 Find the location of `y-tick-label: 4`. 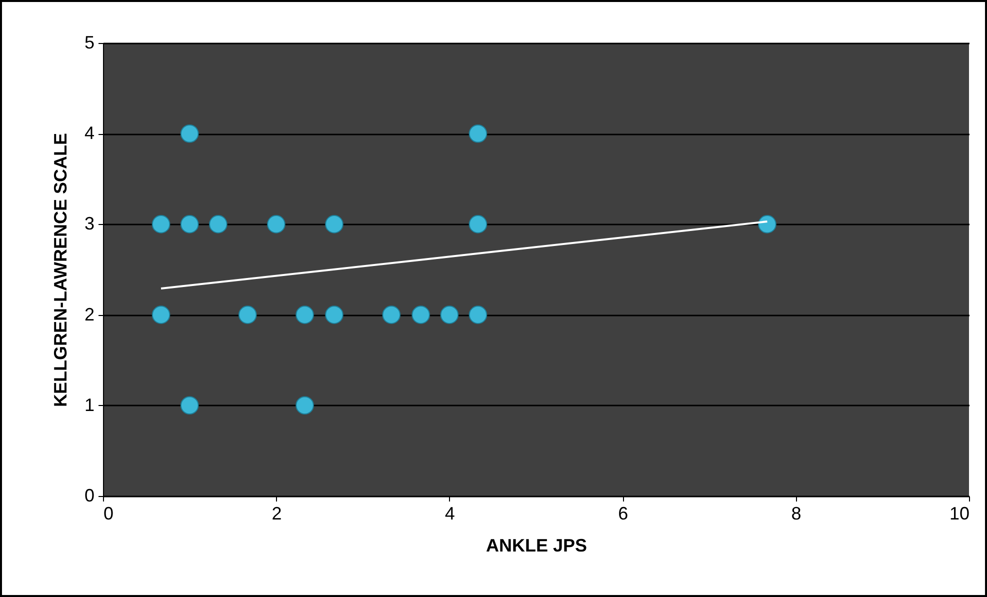

y-tick-label: 4 is located at coordinates (89, 133).